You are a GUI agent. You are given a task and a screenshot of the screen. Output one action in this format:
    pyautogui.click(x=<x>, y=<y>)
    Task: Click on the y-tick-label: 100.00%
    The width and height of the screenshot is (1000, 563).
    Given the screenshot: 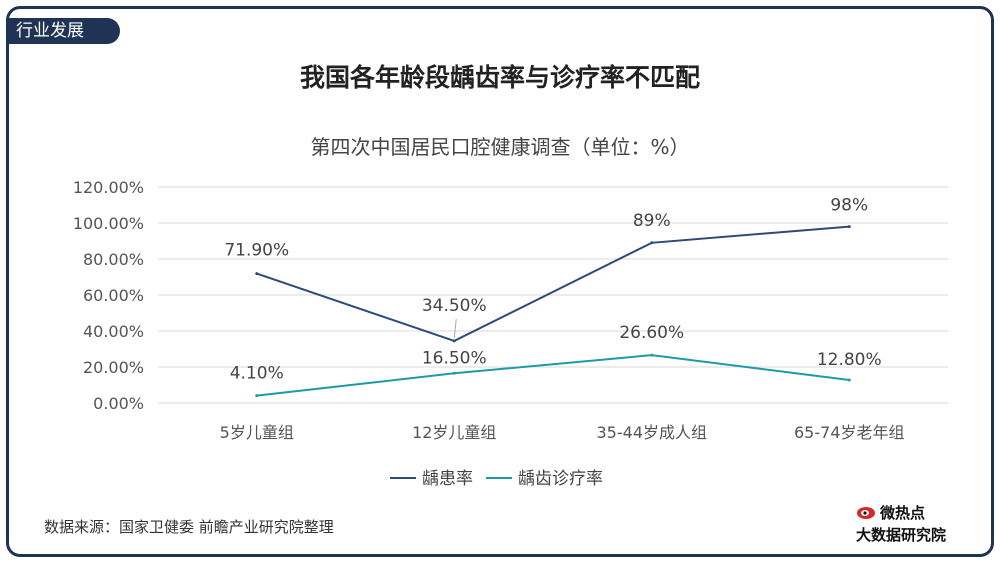 What is the action you would take?
    pyautogui.click(x=108, y=223)
    